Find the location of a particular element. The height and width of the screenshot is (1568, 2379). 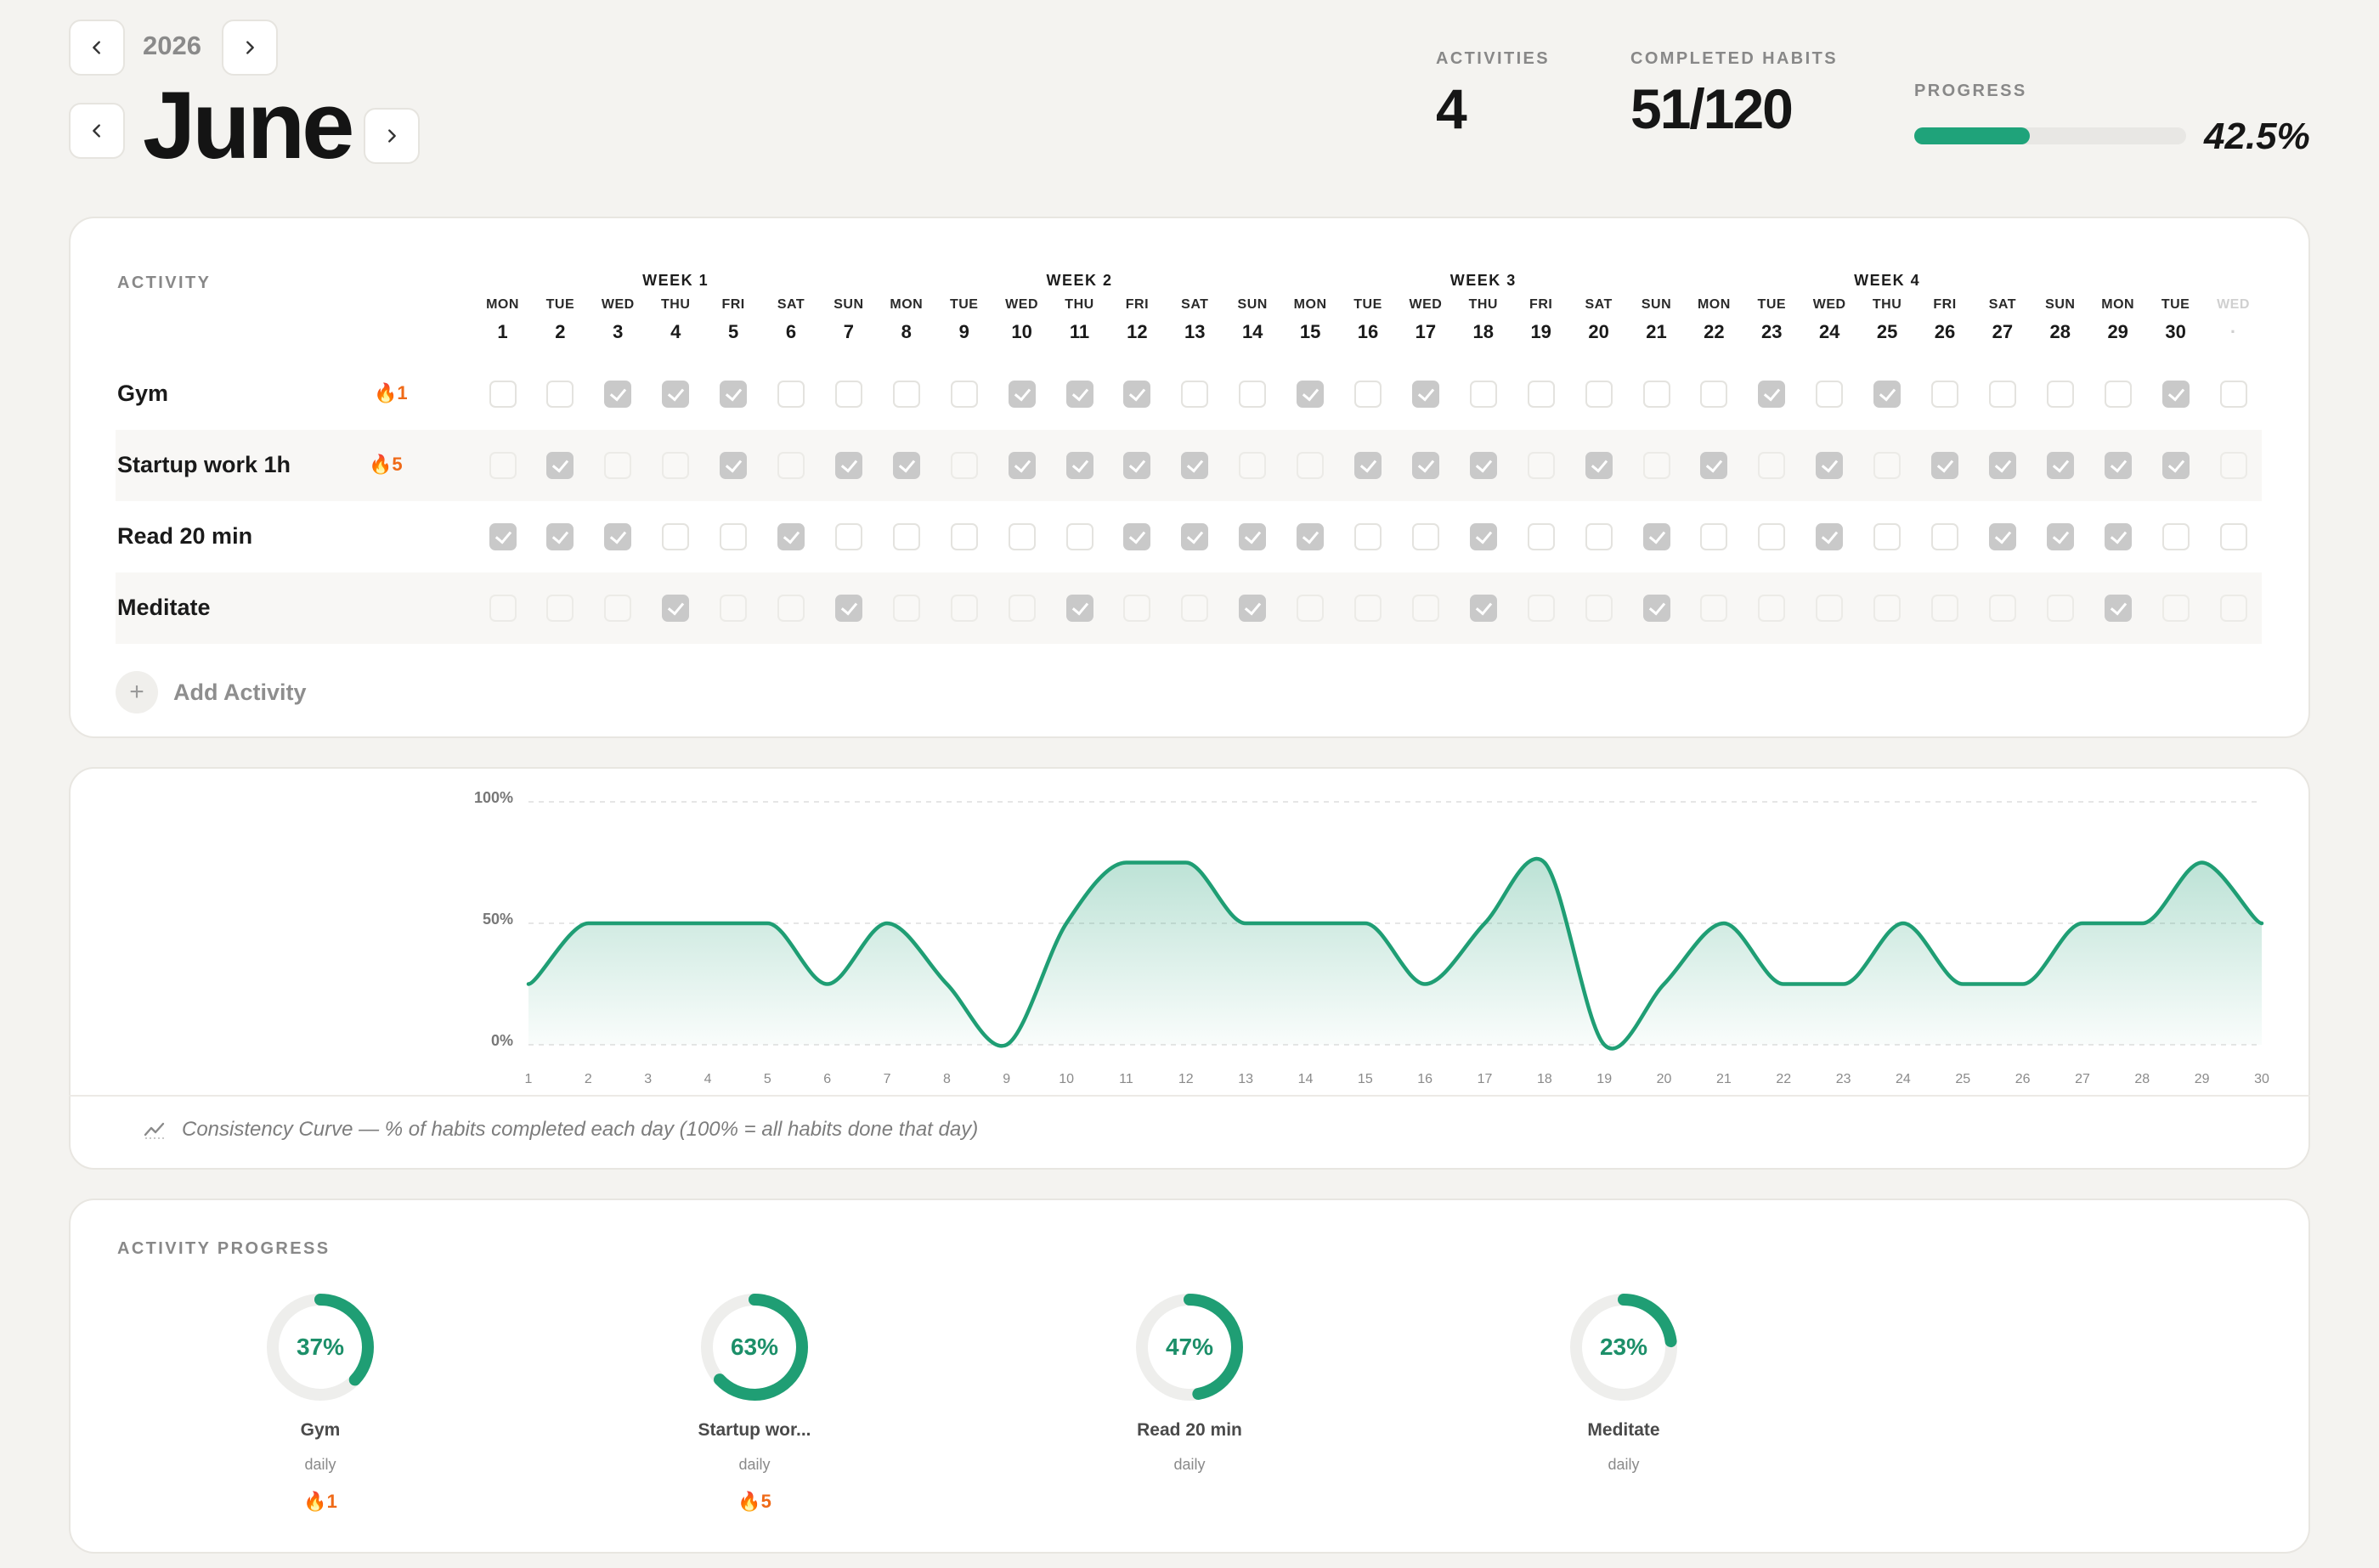

habit-name: Read 20 min is located at coordinates (185, 536).